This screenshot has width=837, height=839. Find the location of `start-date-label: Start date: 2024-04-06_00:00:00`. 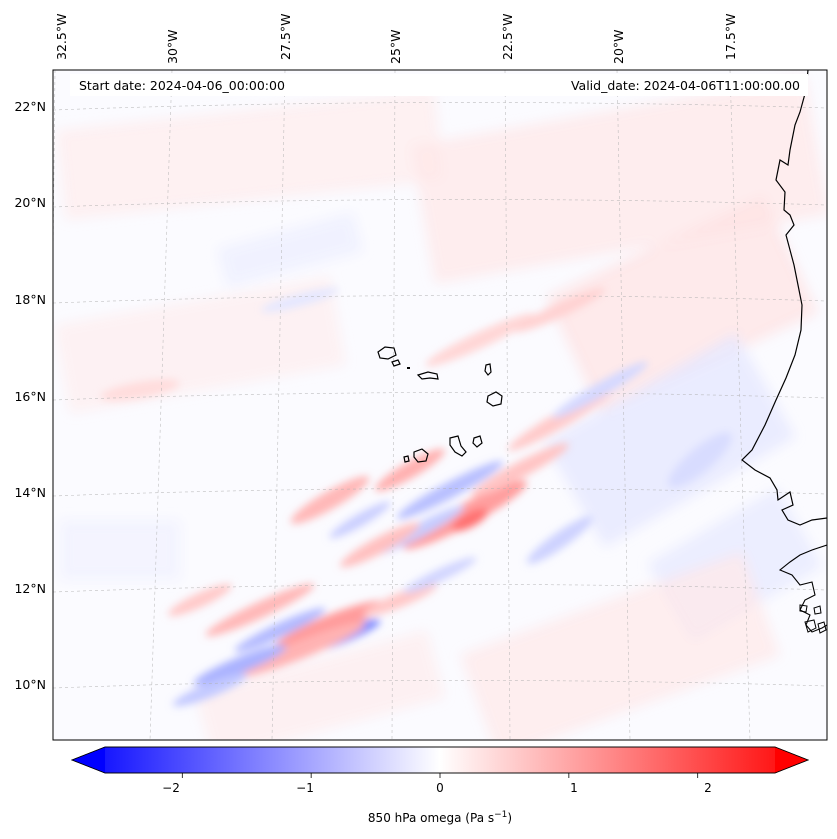

start-date-label: Start date: 2024-04-06_00:00:00 is located at coordinates (182, 85).